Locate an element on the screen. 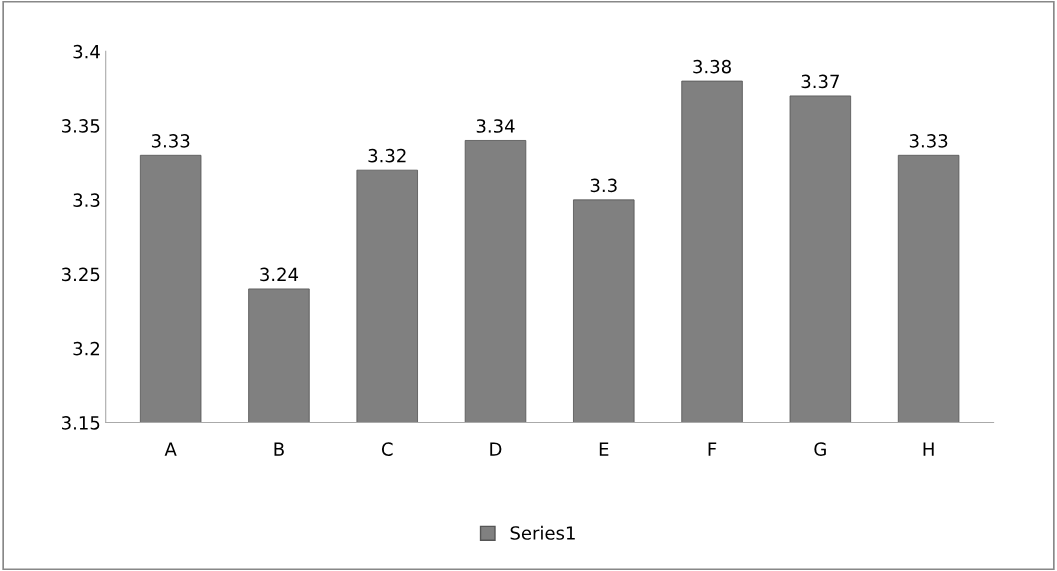  data-label: 3.38 is located at coordinates (712, 66).